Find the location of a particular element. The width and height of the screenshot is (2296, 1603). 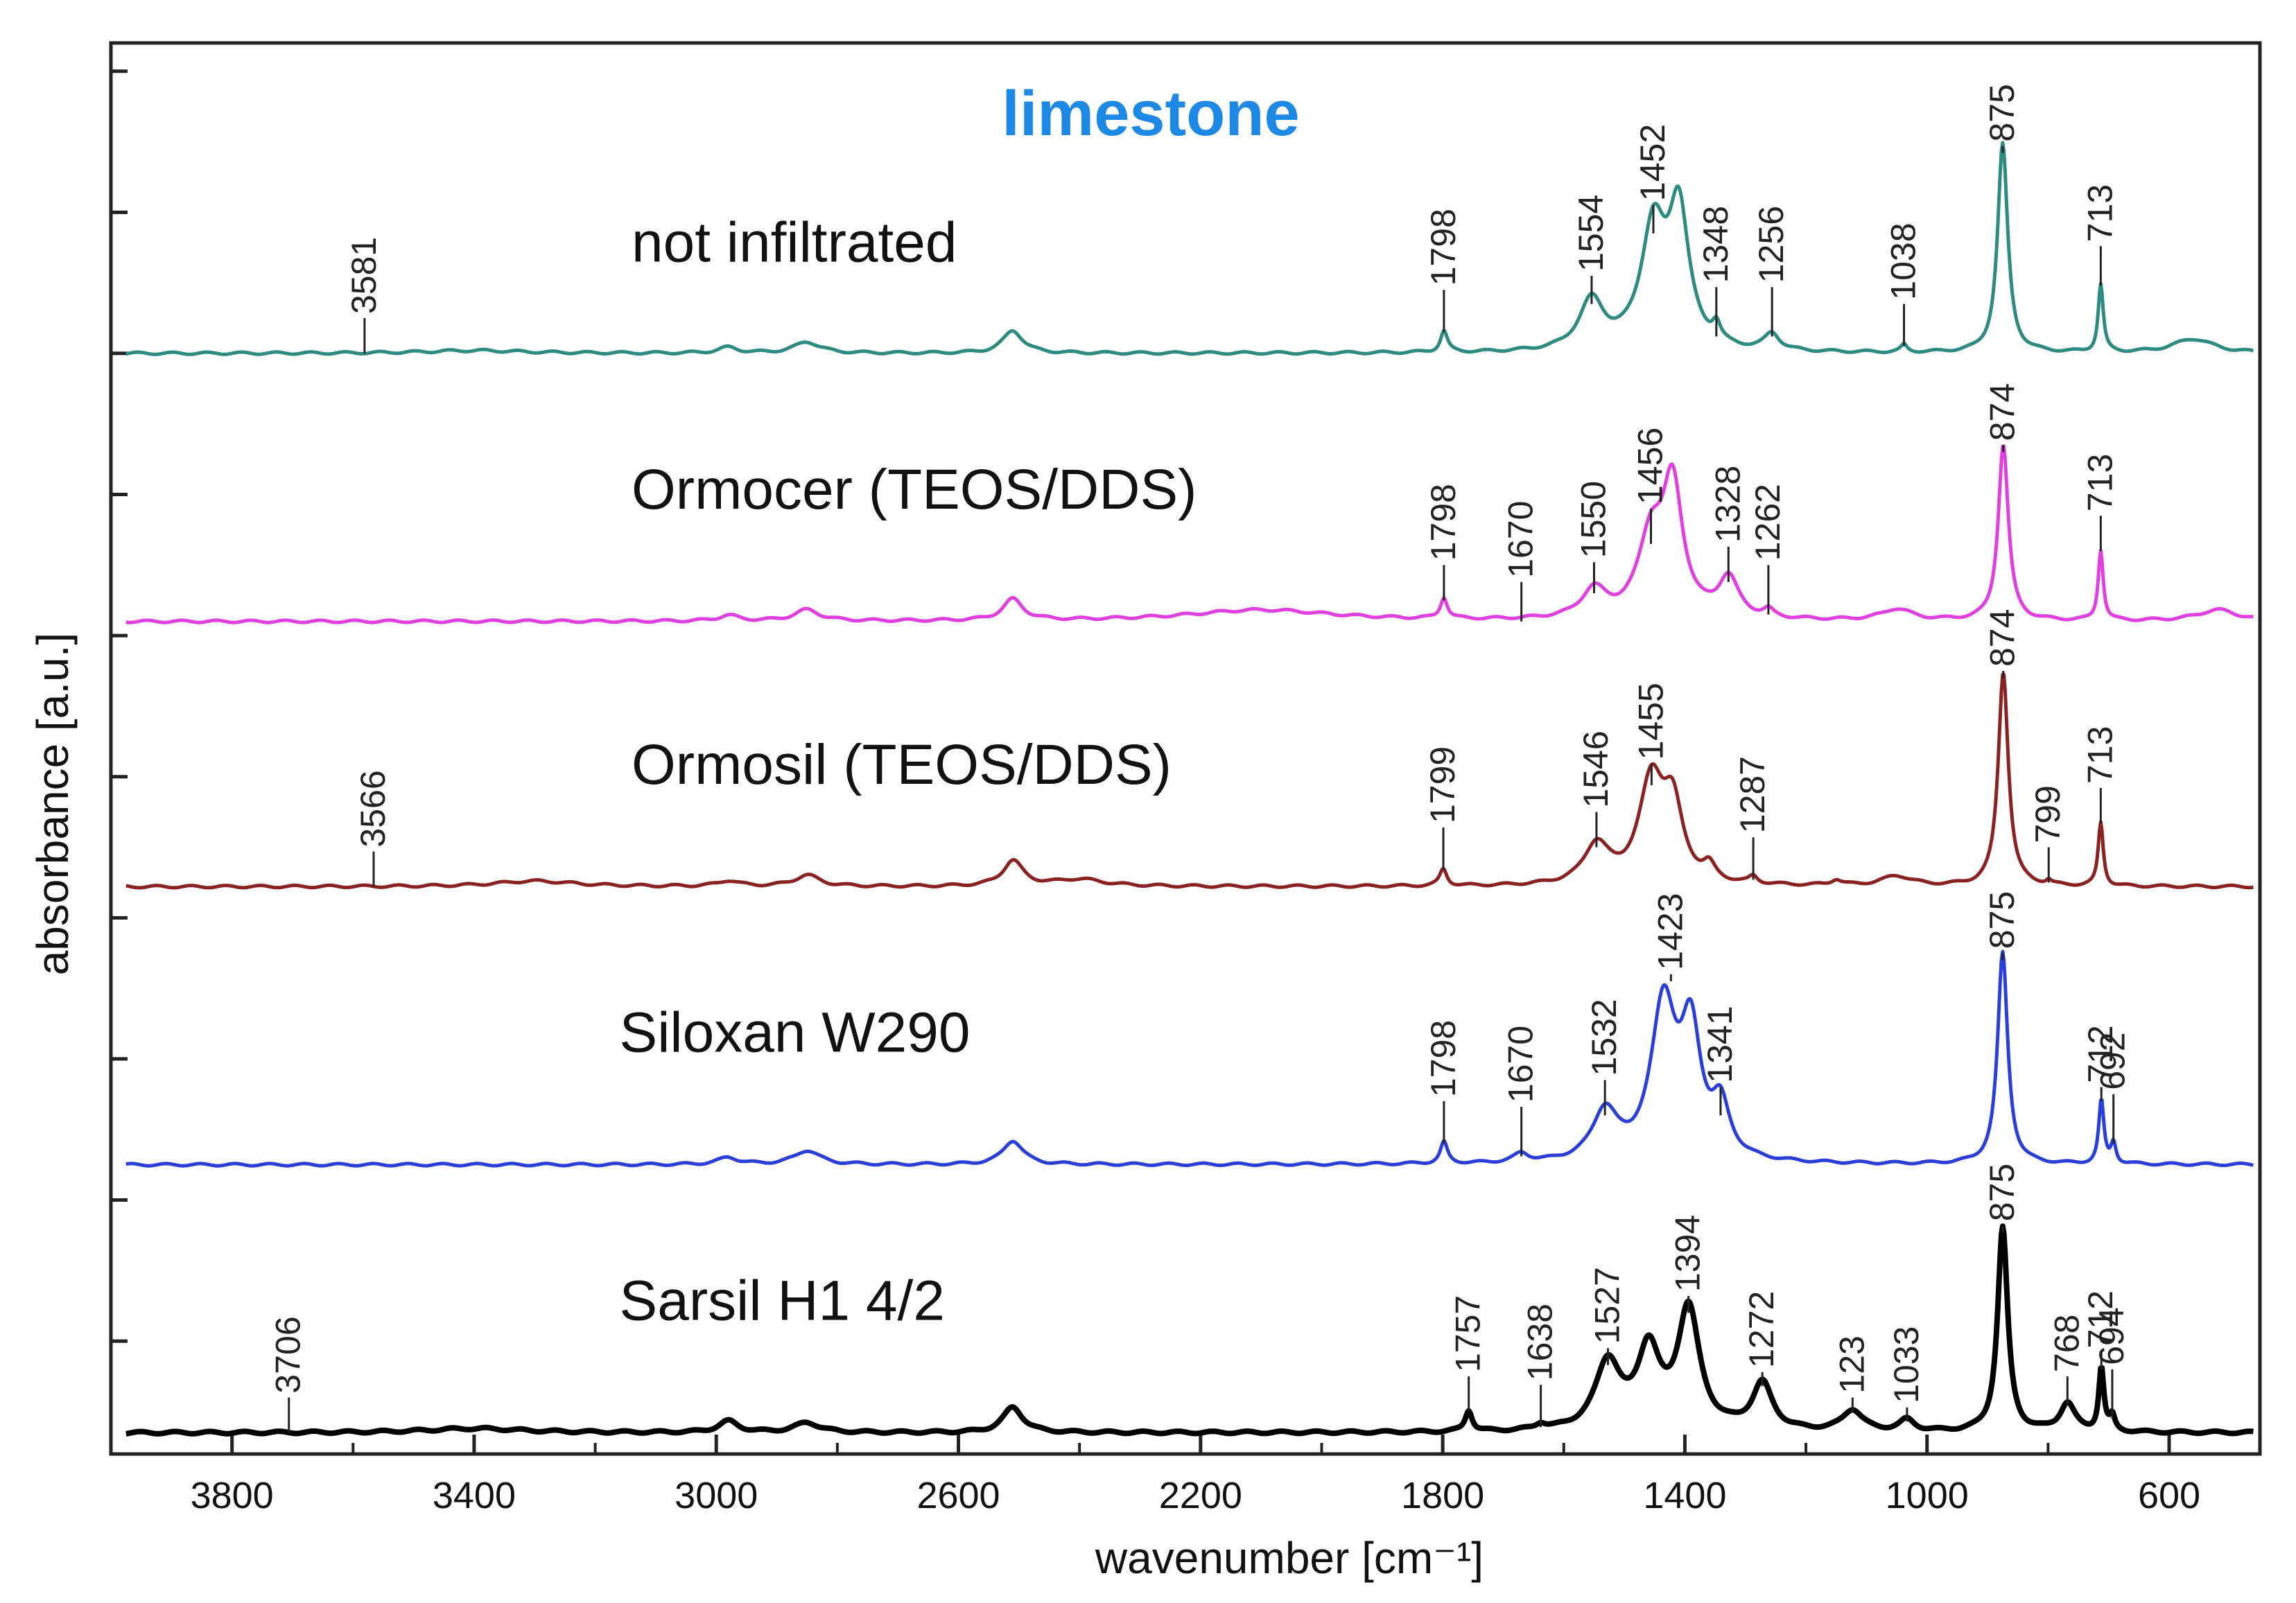

series-label: Sarsil H1 4/2 is located at coordinates (782, 1301).